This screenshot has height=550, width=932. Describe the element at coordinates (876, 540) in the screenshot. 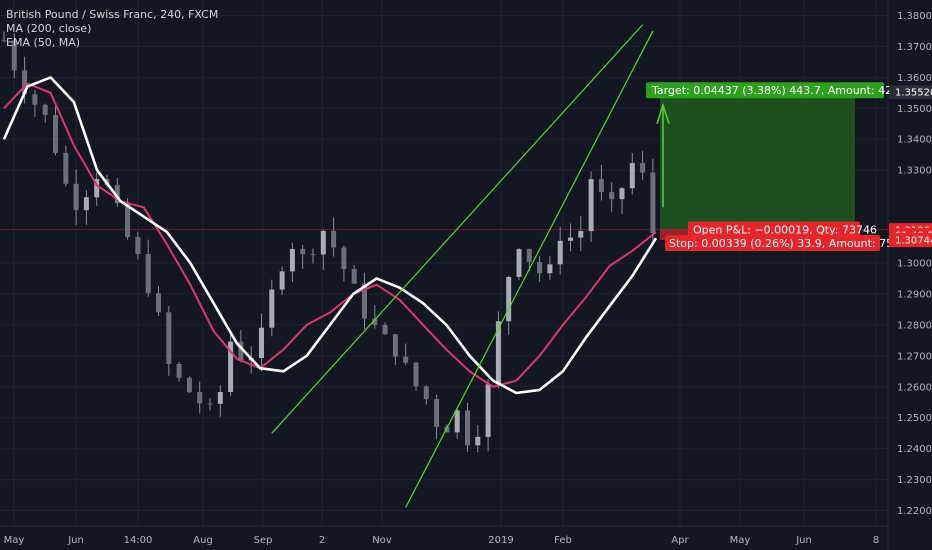

I see `x-tick-label: 8` at that location.